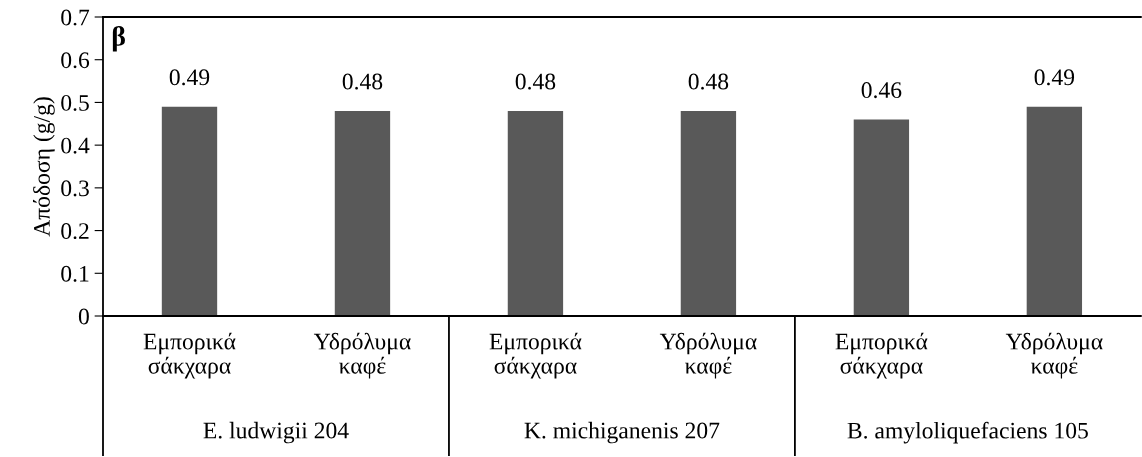  I want to click on y-tick-label: 0.4, so click(75, 145).